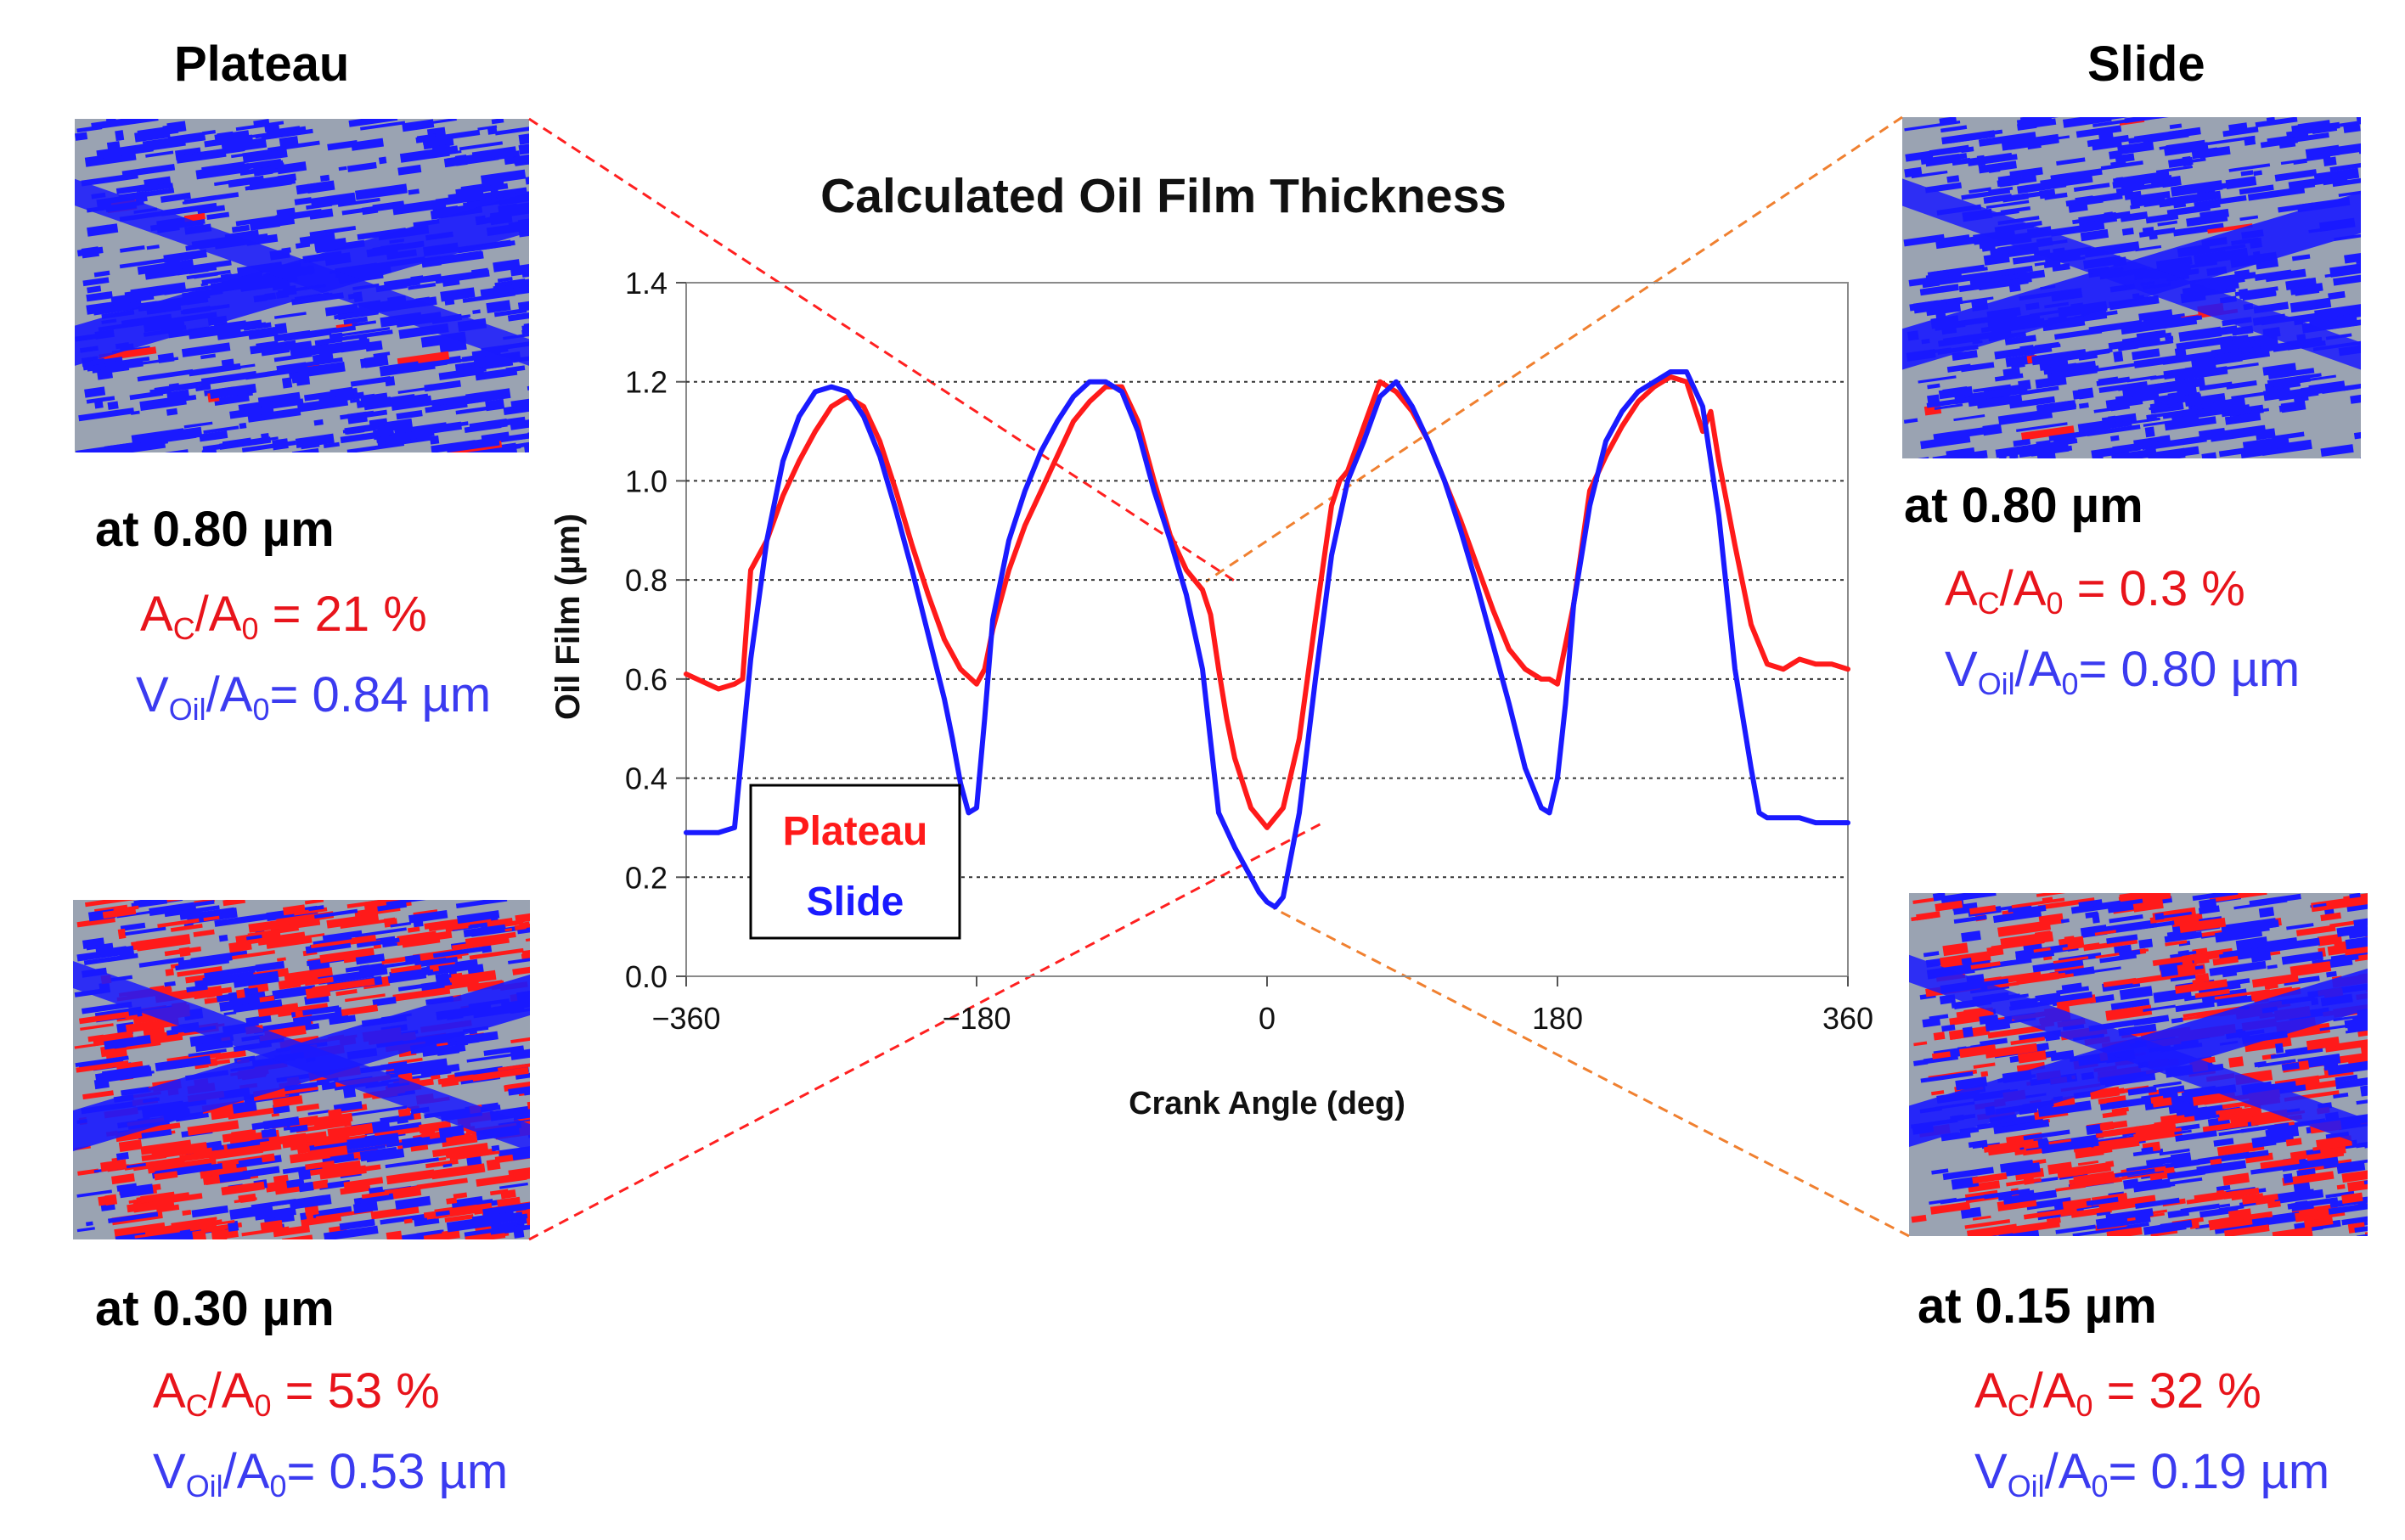 Image resolution: width=2405 pixels, height=1540 pixels. What do you see at coordinates (284, 617) in the screenshot?
I see `caption-tl-contact-ratio: AC/A0 = 21 %` at bounding box center [284, 617].